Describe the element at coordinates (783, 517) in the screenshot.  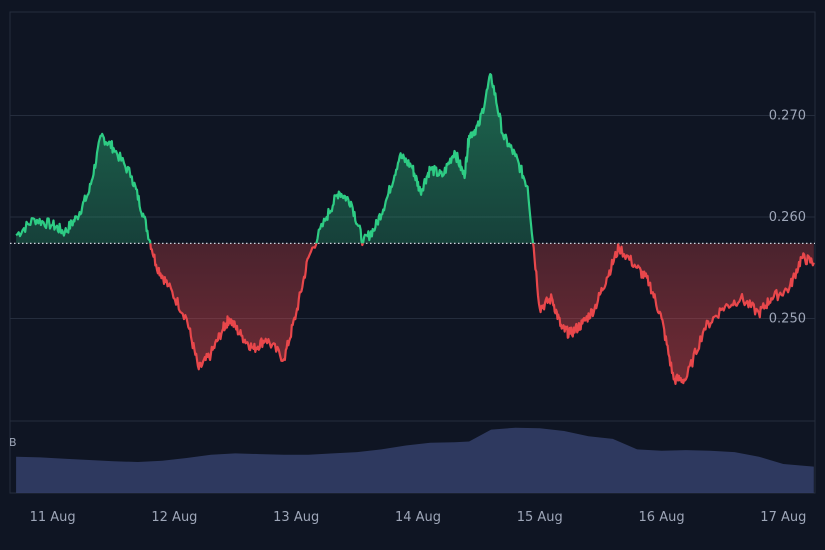
I see `x-tick-label: 17 Aug` at that location.